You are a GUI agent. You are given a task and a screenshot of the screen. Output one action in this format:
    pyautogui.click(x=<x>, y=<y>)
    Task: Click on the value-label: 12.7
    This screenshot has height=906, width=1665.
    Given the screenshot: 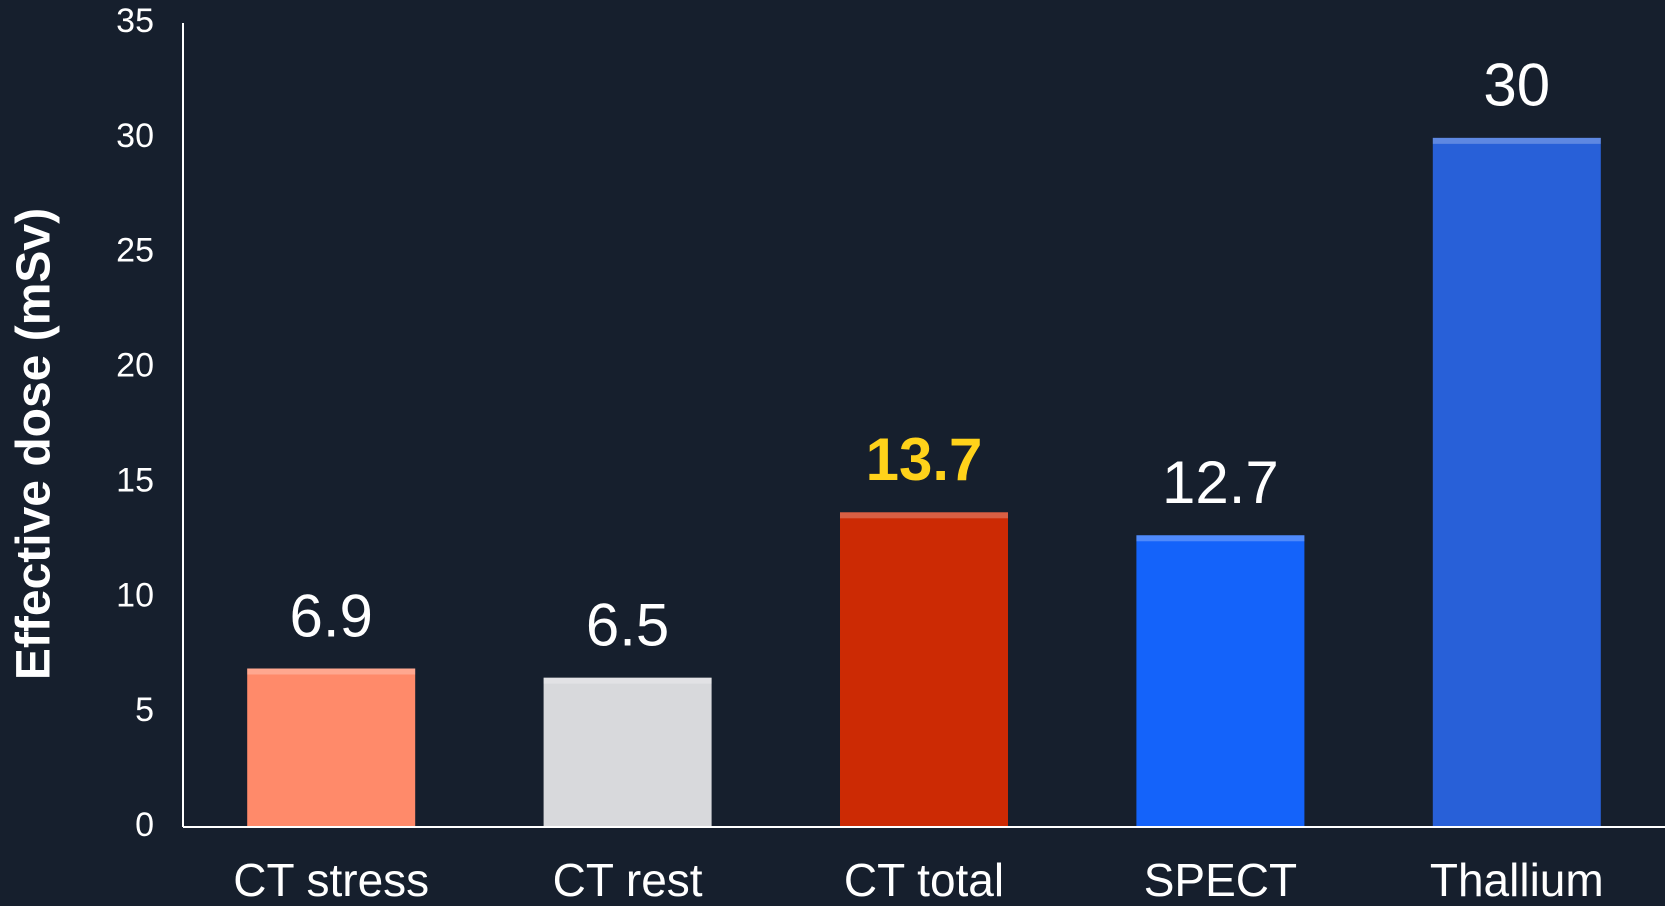 What is the action you would take?
    pyautogui.click(x=1220, y=482)
    